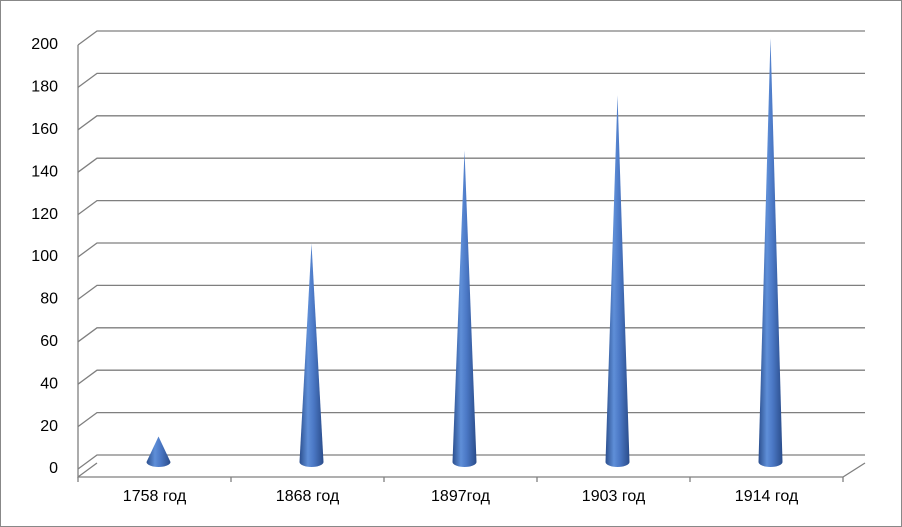 The width and height of the screenshot is (902, 527). What do you see at coordinates (44, 44) in the screenshot?
I see `y-tick-label: 200` at bounding box center [44, 44].